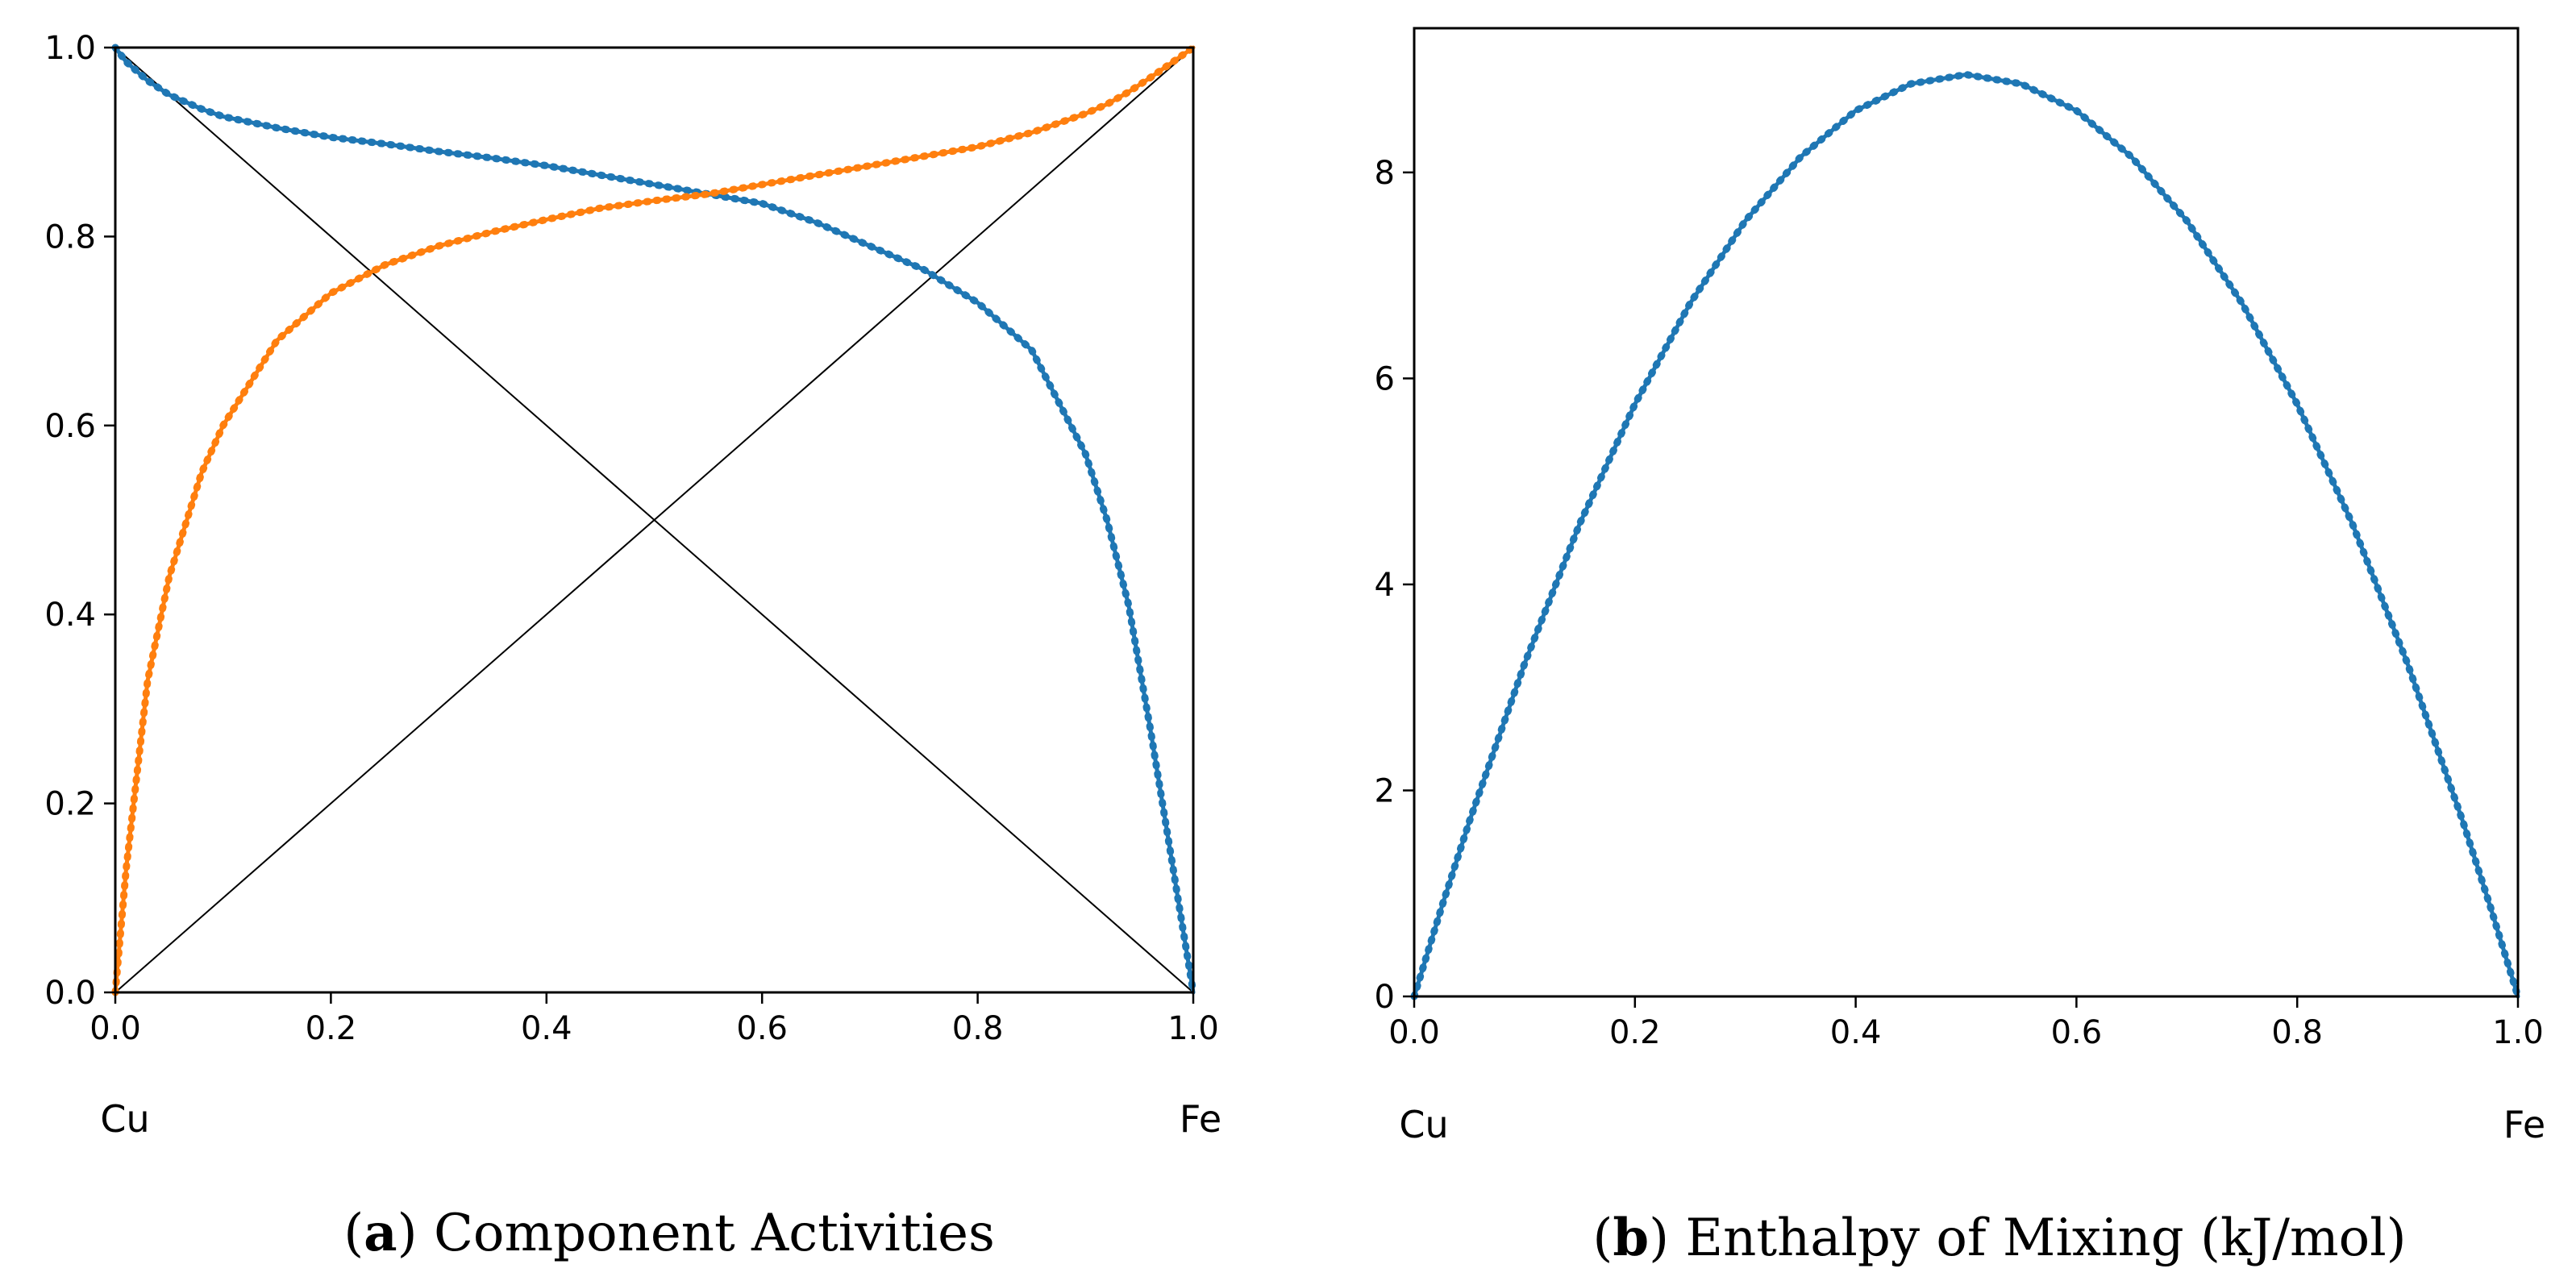 Image resolution: width=2576 pixels, height=1281 pixels. Describe the element at coordinates (70, 994) in the screenshot. I see `panel-a-y-tick-label: 0.0` at that location.